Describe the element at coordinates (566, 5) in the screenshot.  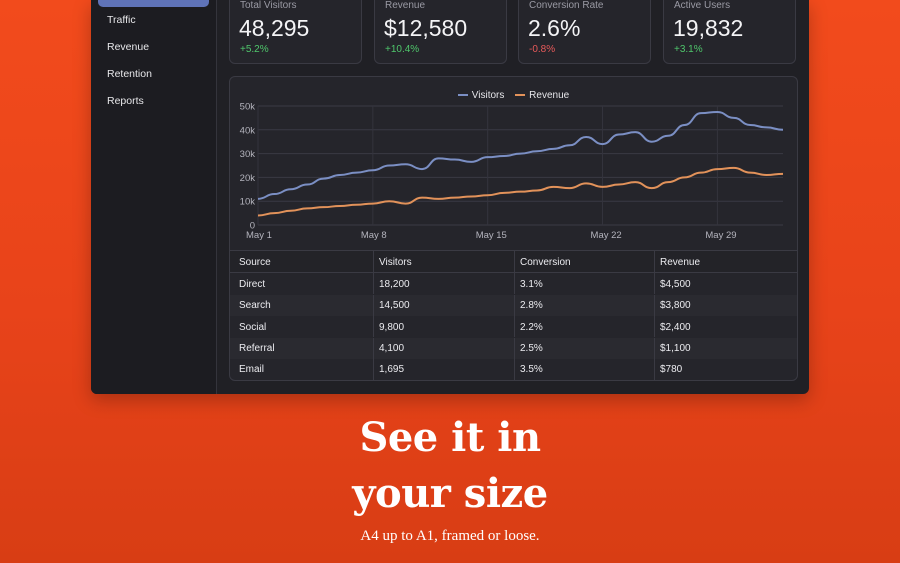
I see `stat-card-label: Conversion Rate` at that location.